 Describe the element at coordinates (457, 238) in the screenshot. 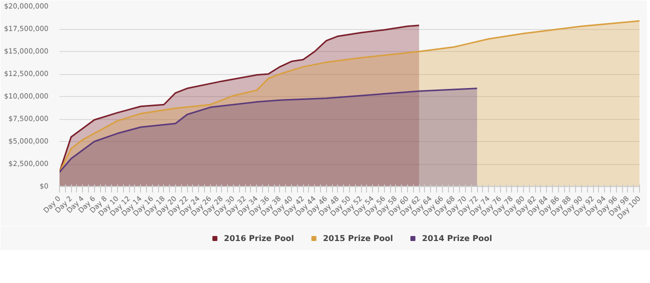

I see `legend-label: 2014 Prize Pool` at that location.